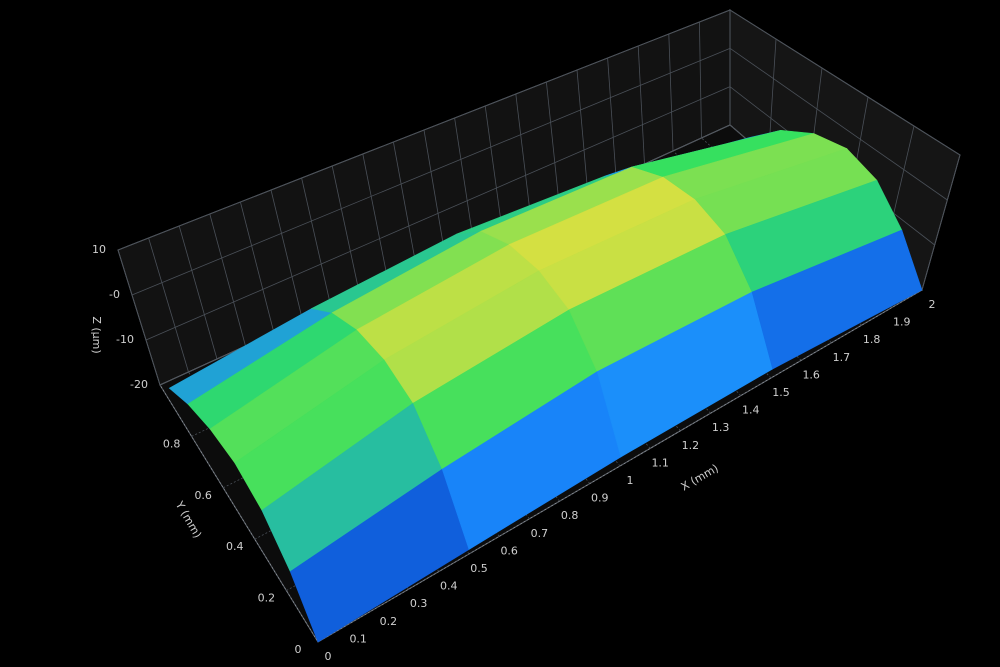 This screenshot has width=1000, height=667. I want to click on x-tick-label: 1.6, so click(811, 374).